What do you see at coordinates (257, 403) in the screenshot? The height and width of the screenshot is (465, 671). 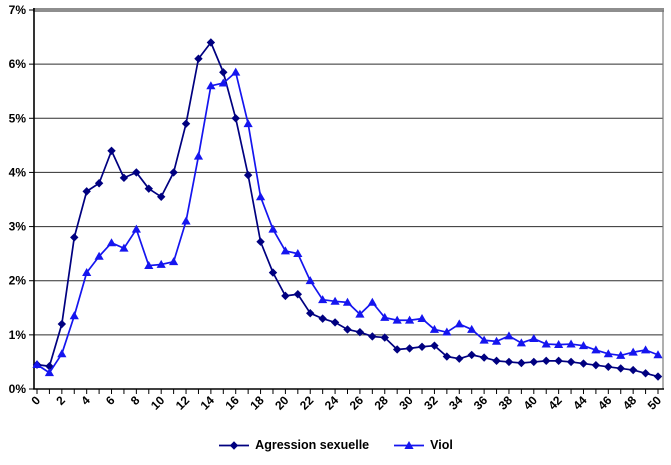 I see `x-tick-label: 18` at bounding box center [257, 403].